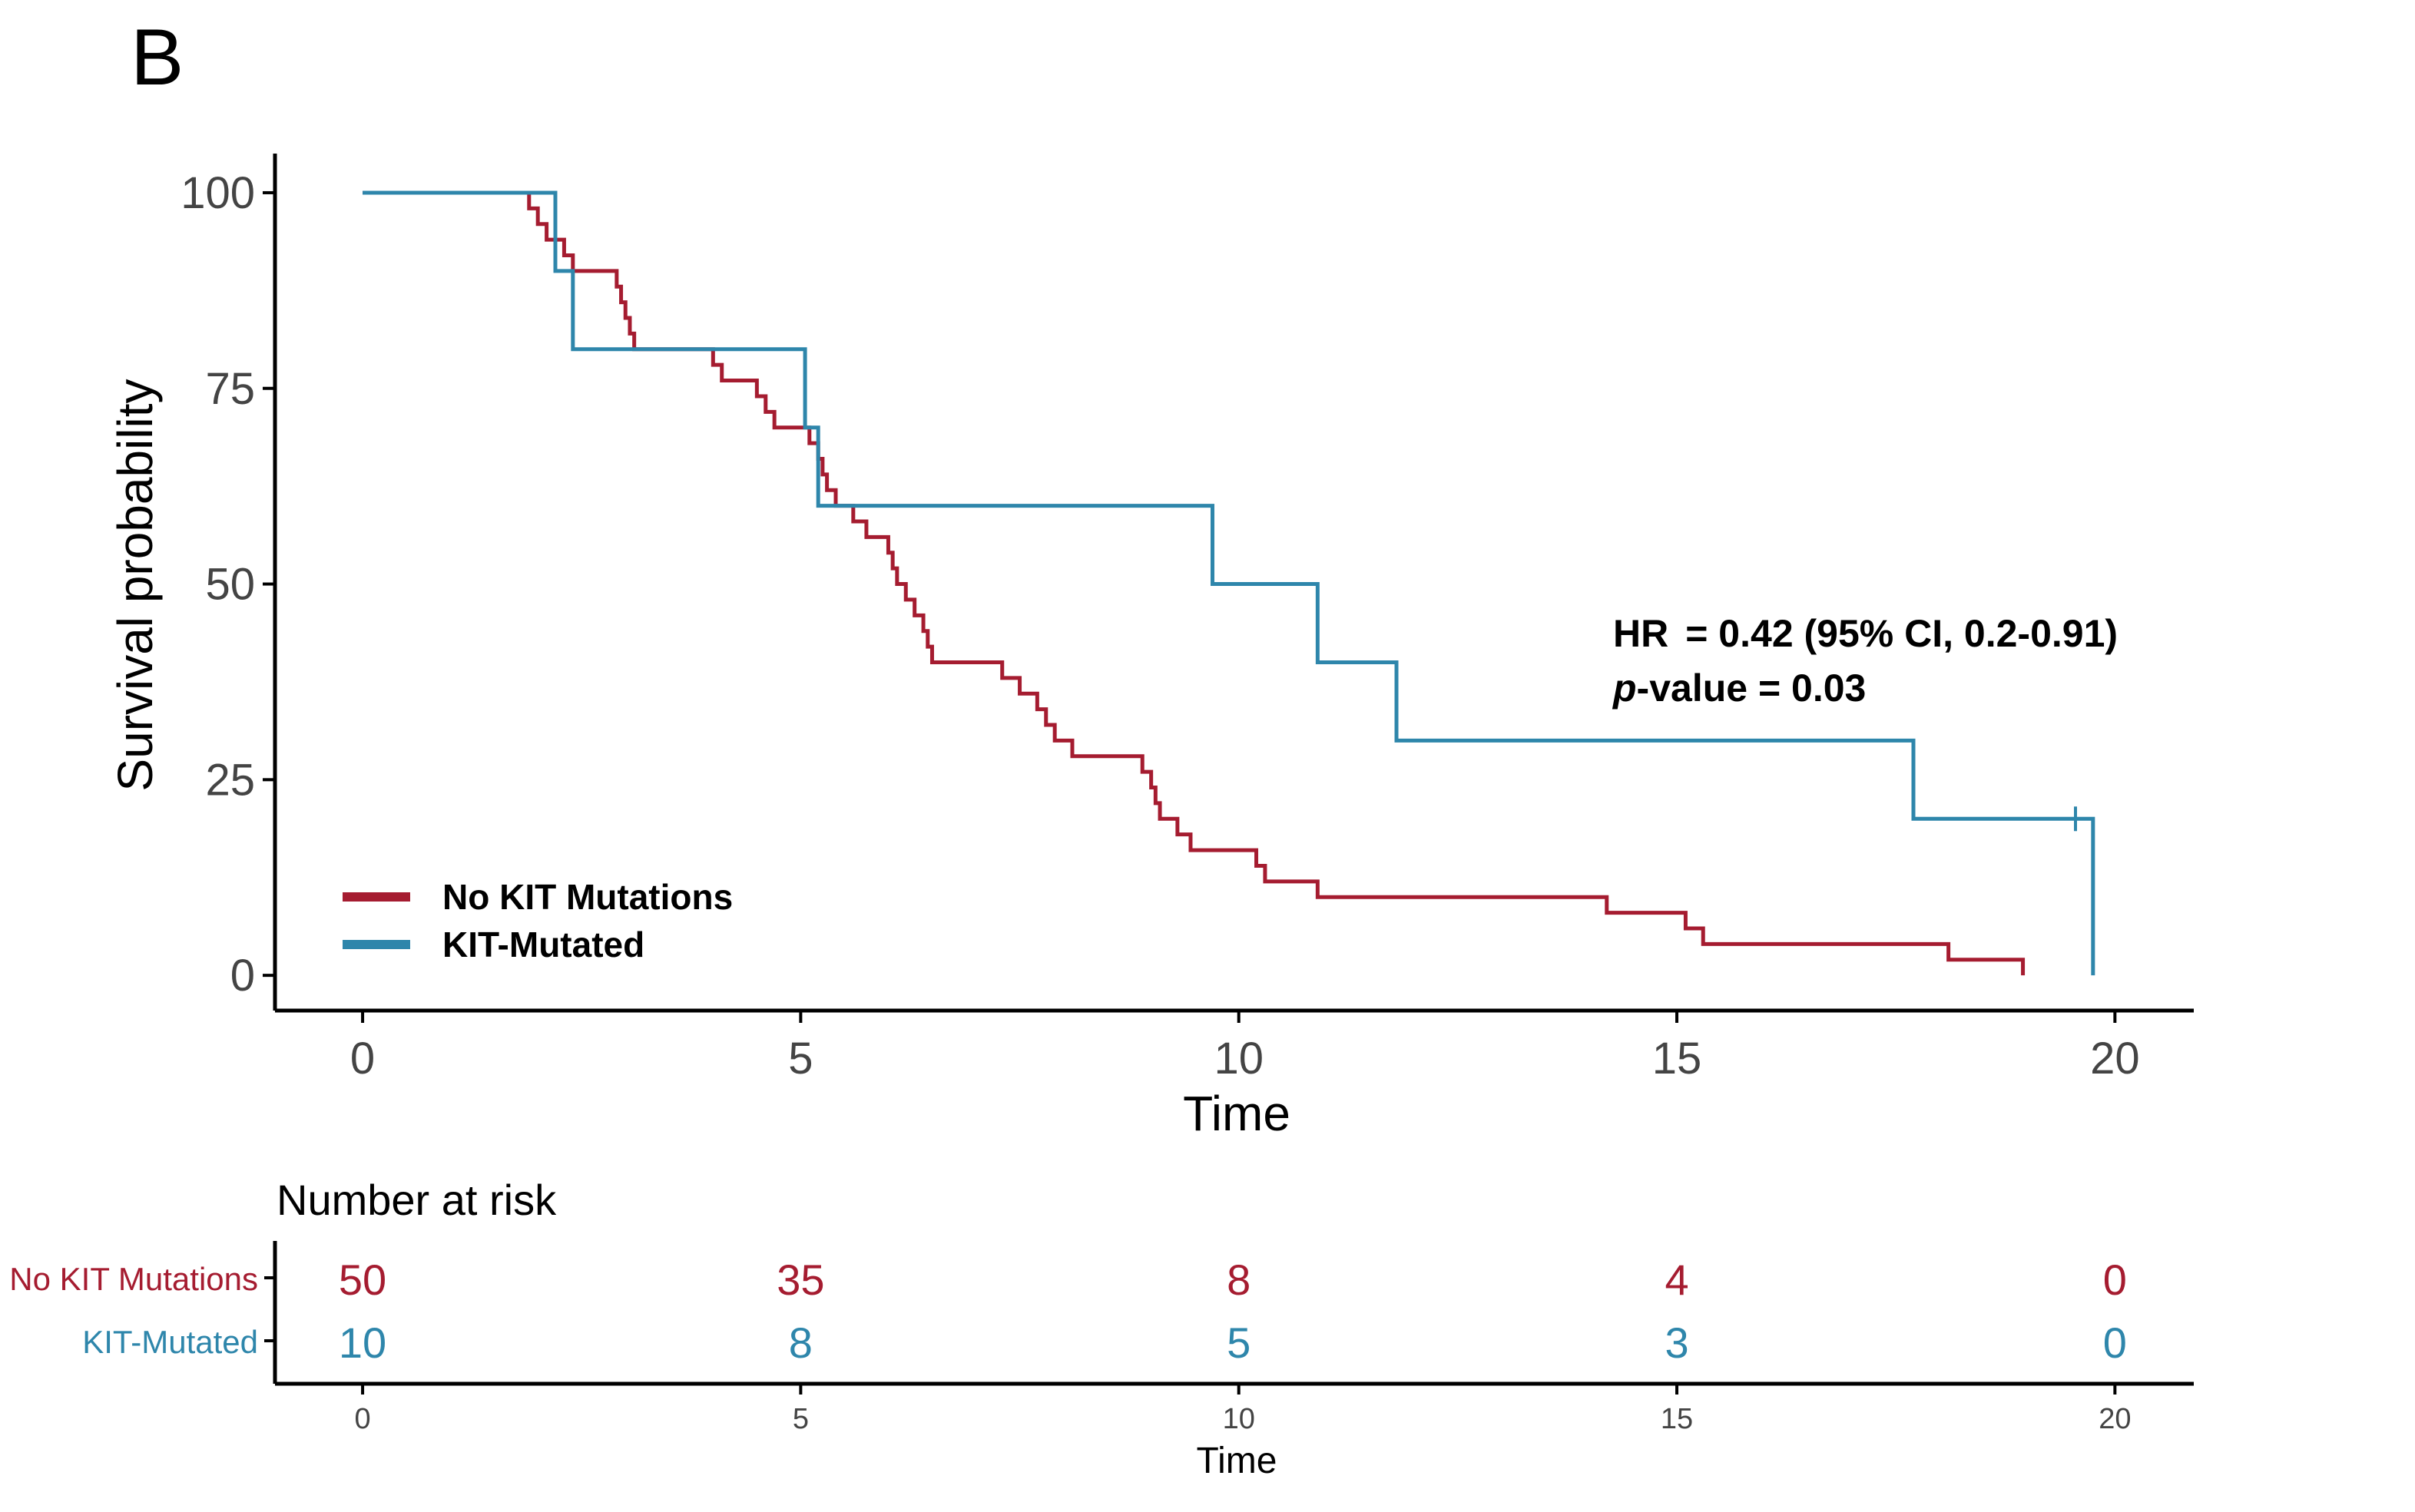 This screenshot has height=1512, width=2415. I want to click on risk-x-tick-label: 0, so click(362, 1419).